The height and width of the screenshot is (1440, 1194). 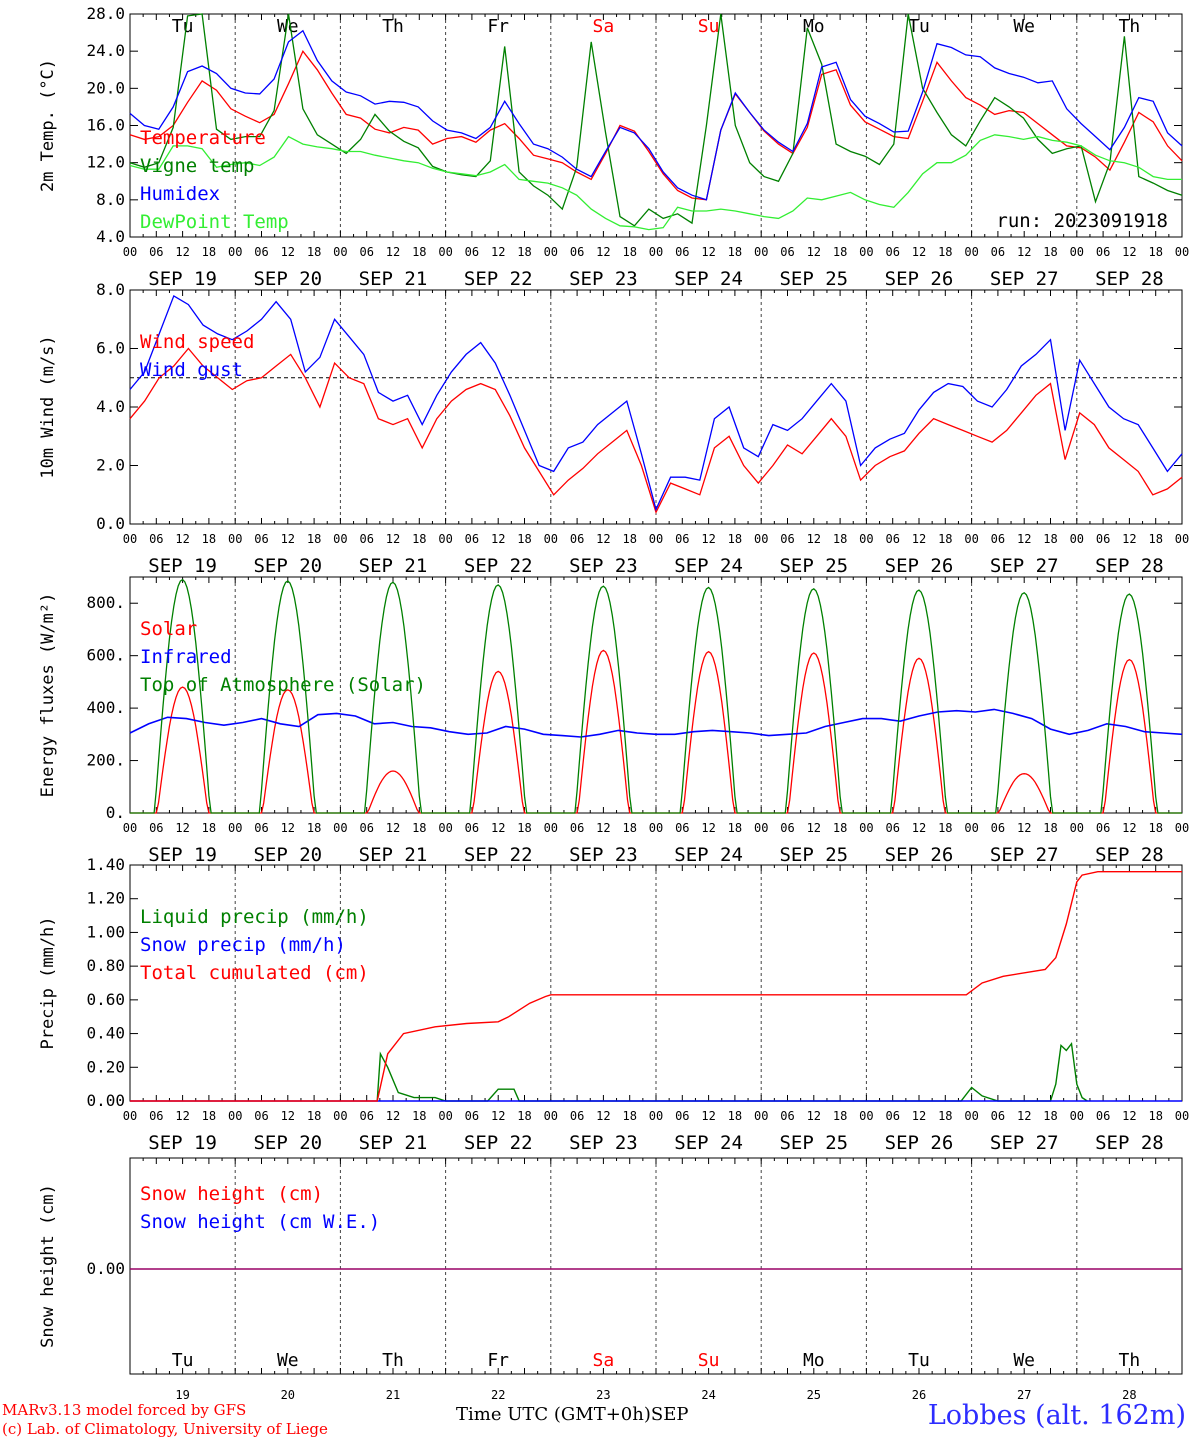 I want to click on weekday-label: We, so click(x=288, y=1360).